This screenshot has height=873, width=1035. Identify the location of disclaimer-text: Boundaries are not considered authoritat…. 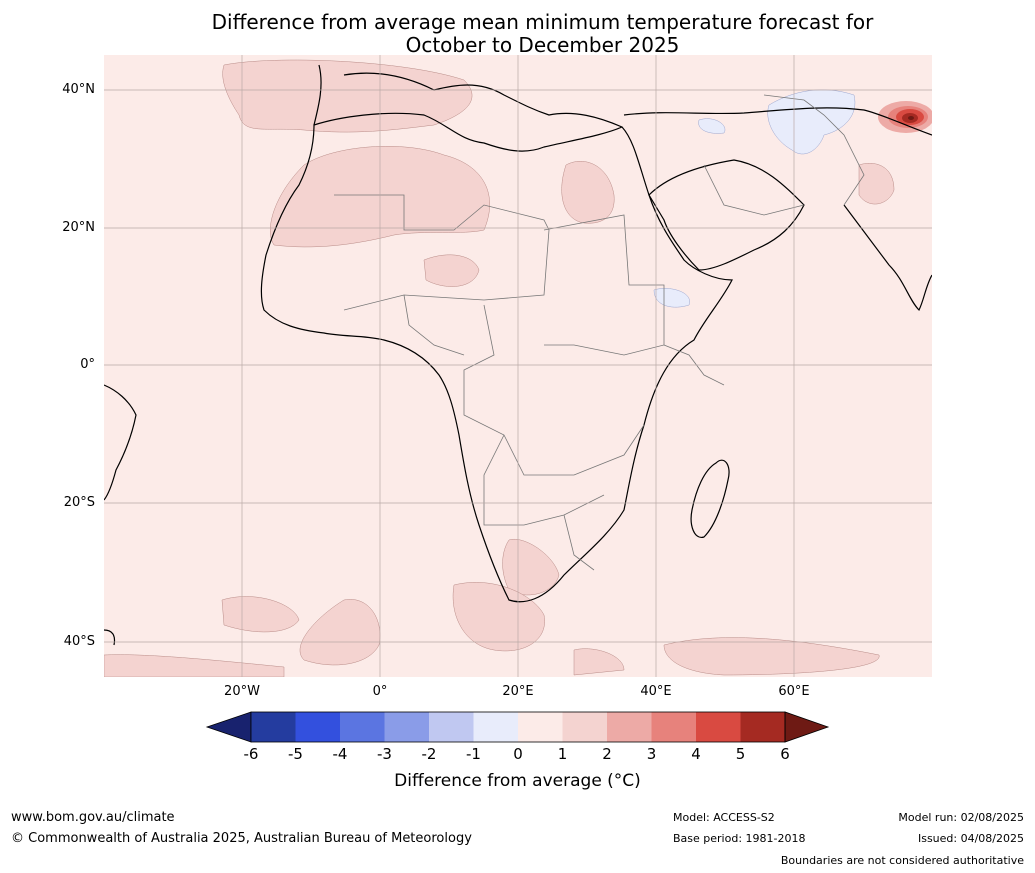
(902, 860).